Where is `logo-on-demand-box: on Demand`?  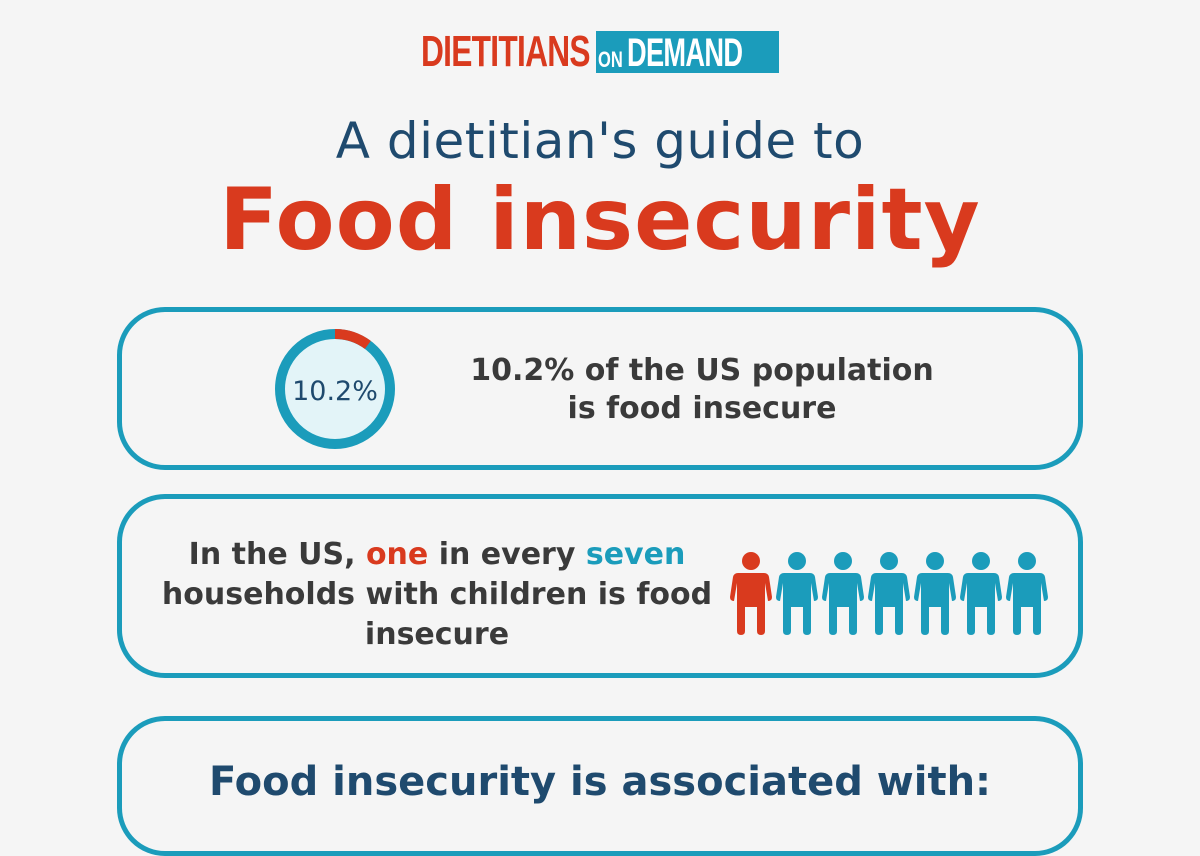
logo-on-demand-box: on Demand is located at coordinates (687, 52).